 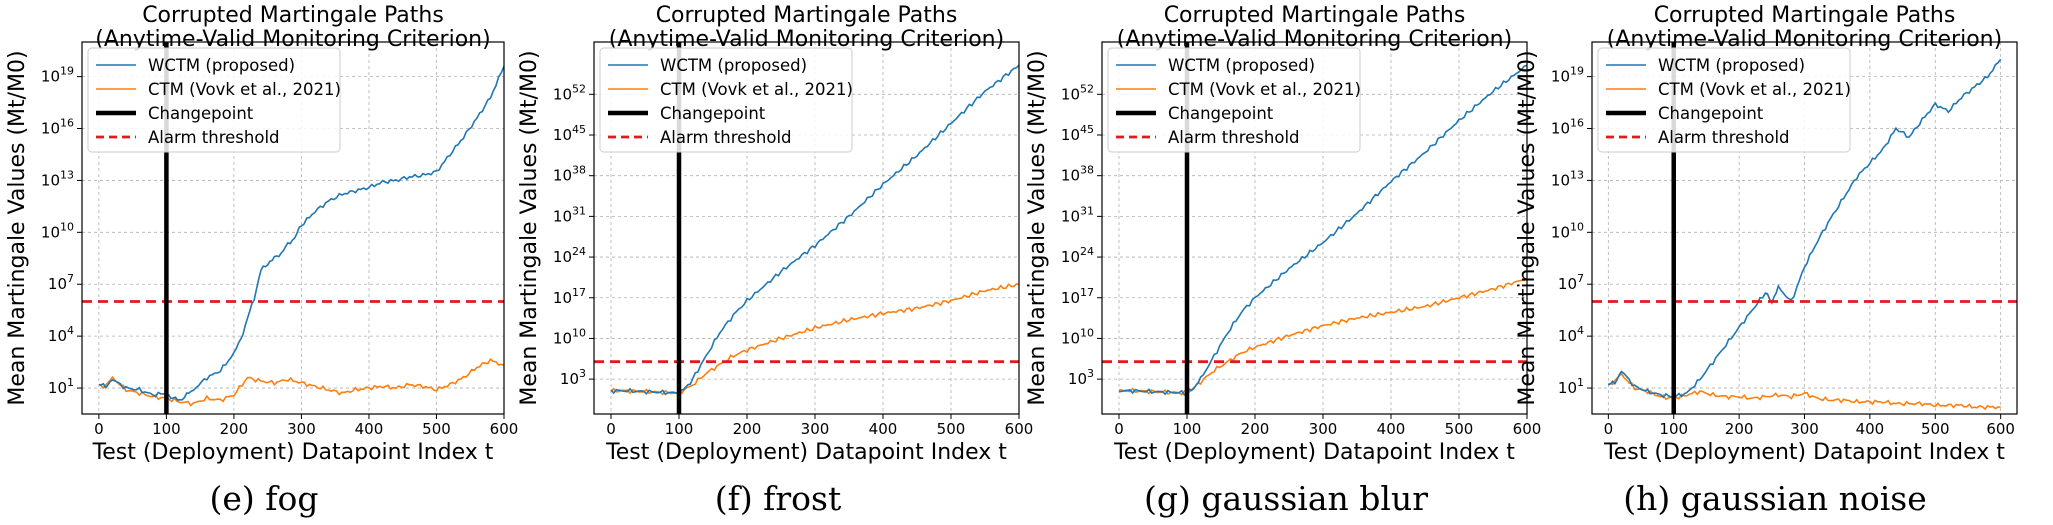 I want to click on panel-caption: (h) gaussian noise, so click(x=1775, y=498).